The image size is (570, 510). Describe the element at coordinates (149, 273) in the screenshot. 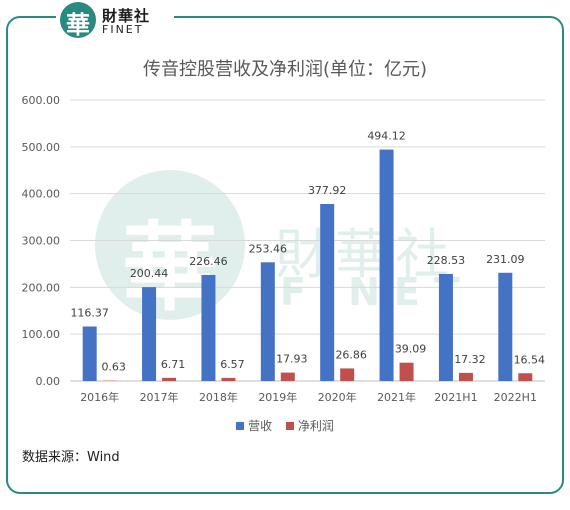

I see `data-label-revenue: 200.44` at that location.